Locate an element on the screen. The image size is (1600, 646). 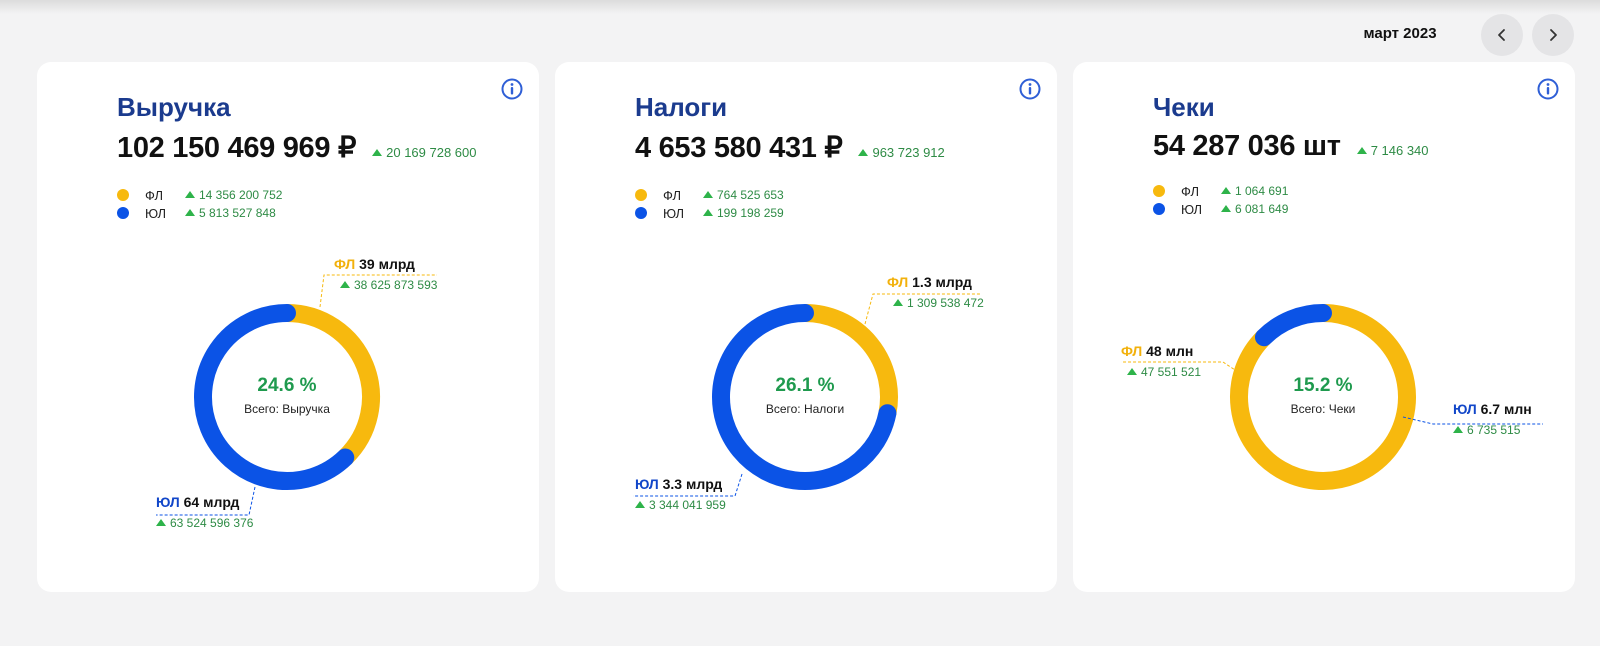
card-total: 4 653 580 431 ₽ is located at coordinates (739, 148).